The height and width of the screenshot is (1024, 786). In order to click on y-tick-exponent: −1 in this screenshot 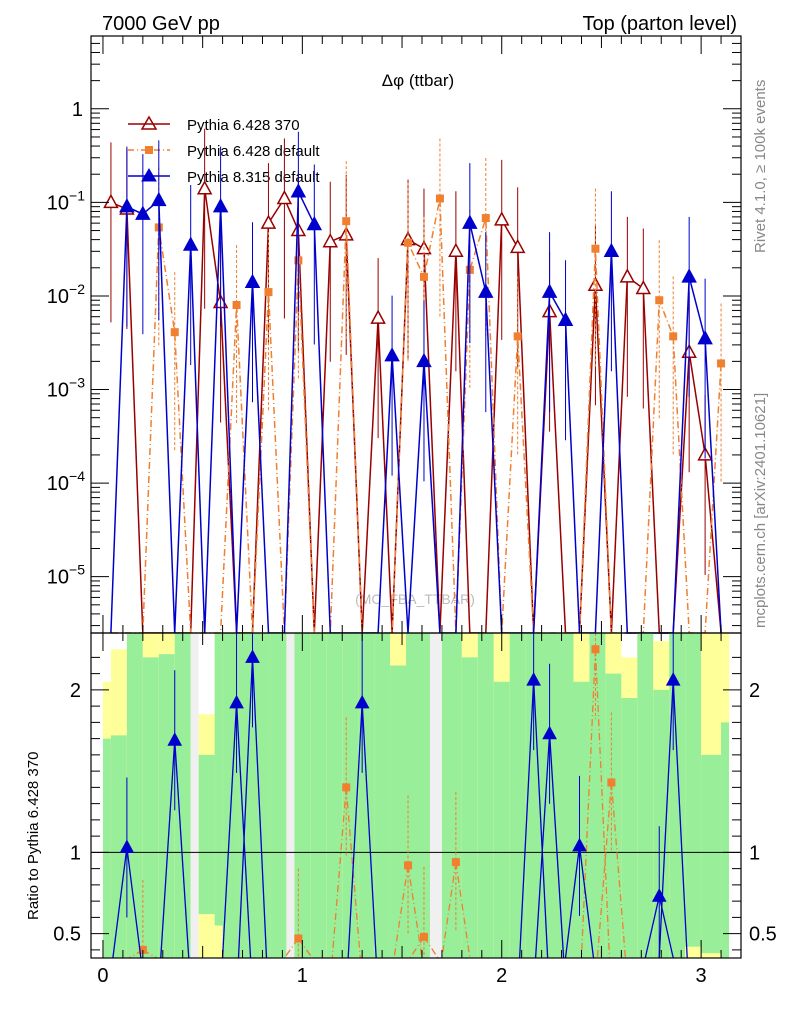, I will do `click(77, 195)`.